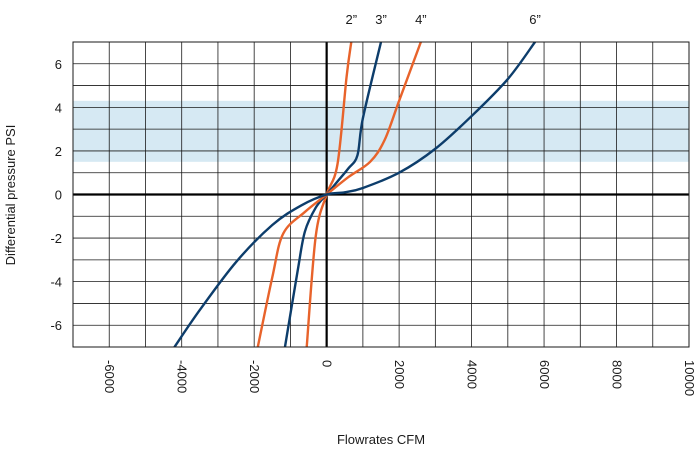  I want to click on series-label: 2”, so click(352, 19).